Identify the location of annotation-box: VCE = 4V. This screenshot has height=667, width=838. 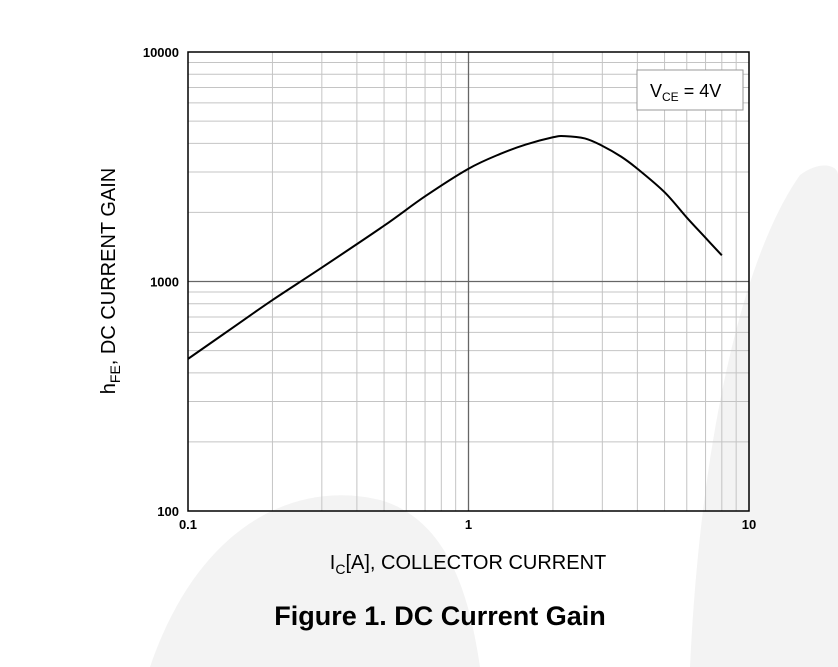
(690, 90).